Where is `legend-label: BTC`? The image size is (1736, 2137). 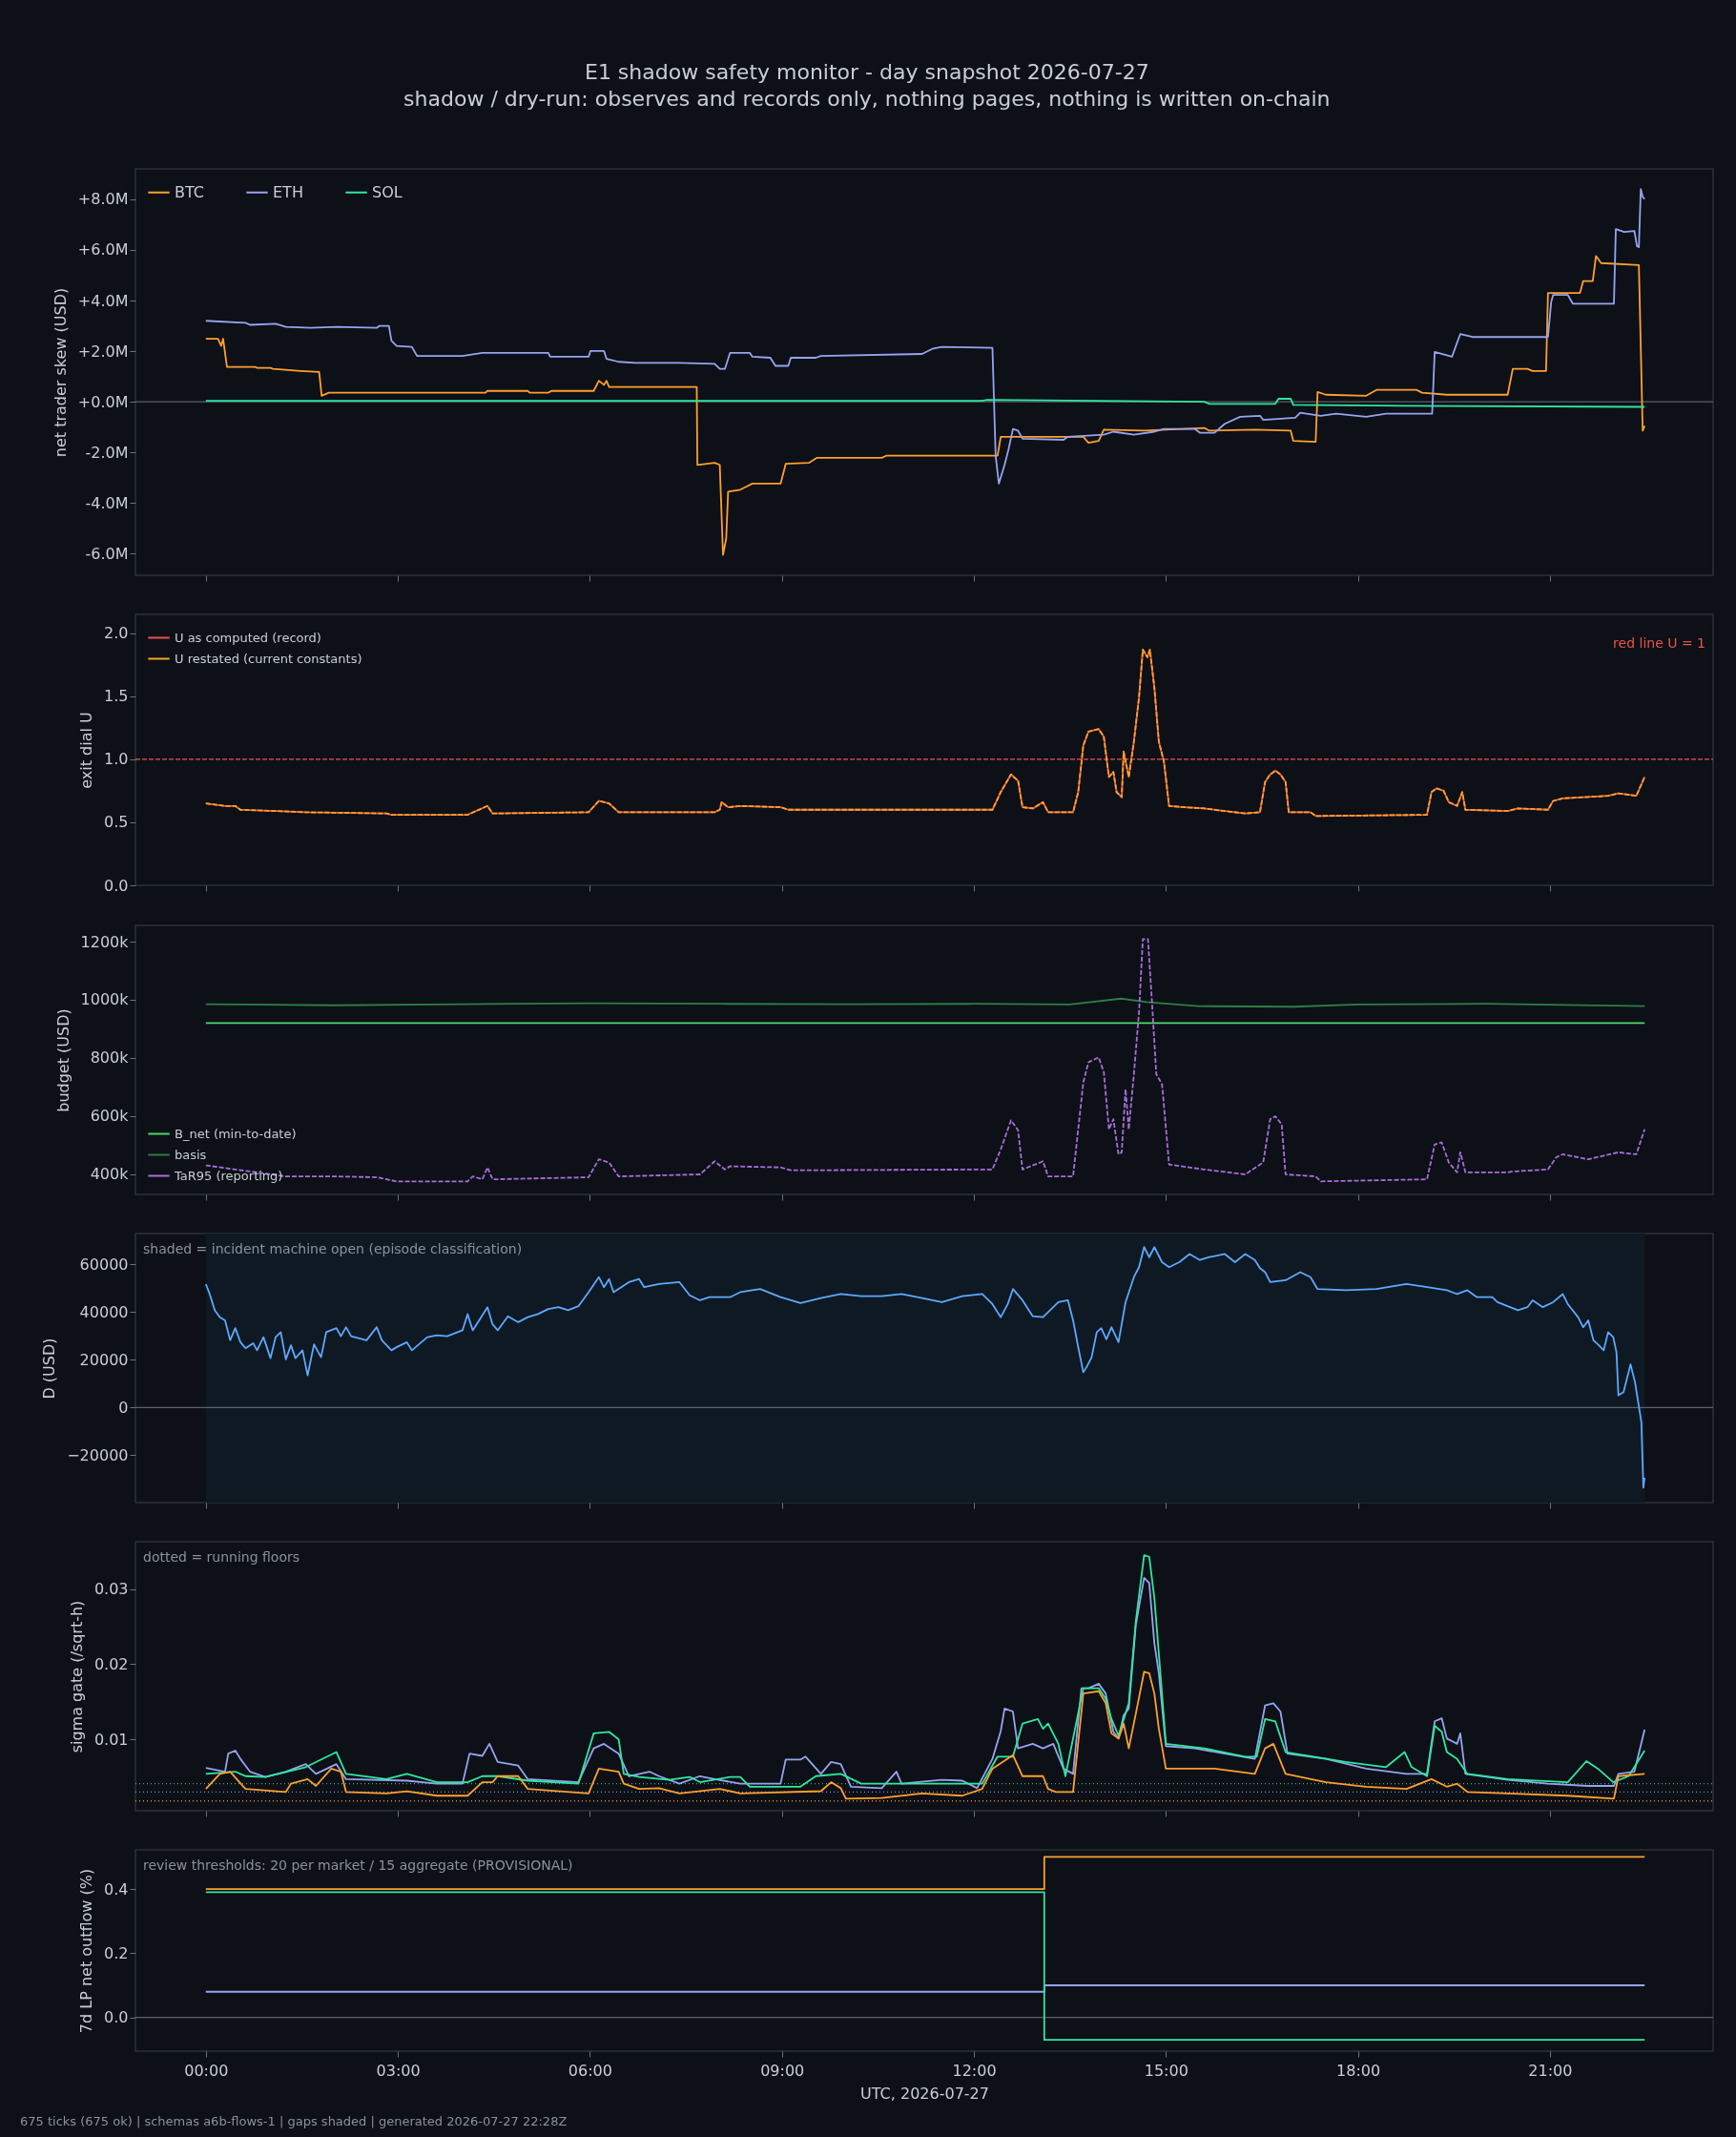
legend-label: BTC is located at coordinates (189, 191).